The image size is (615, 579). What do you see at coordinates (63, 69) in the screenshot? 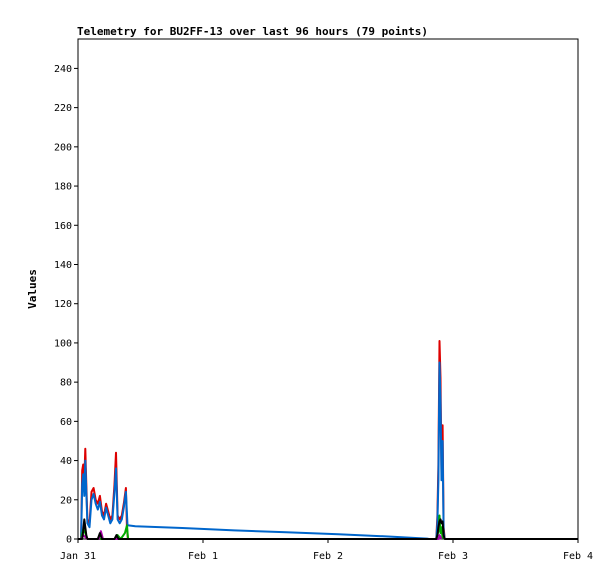
I see `y-tick-label: 240` at bounding box center [63, 69].